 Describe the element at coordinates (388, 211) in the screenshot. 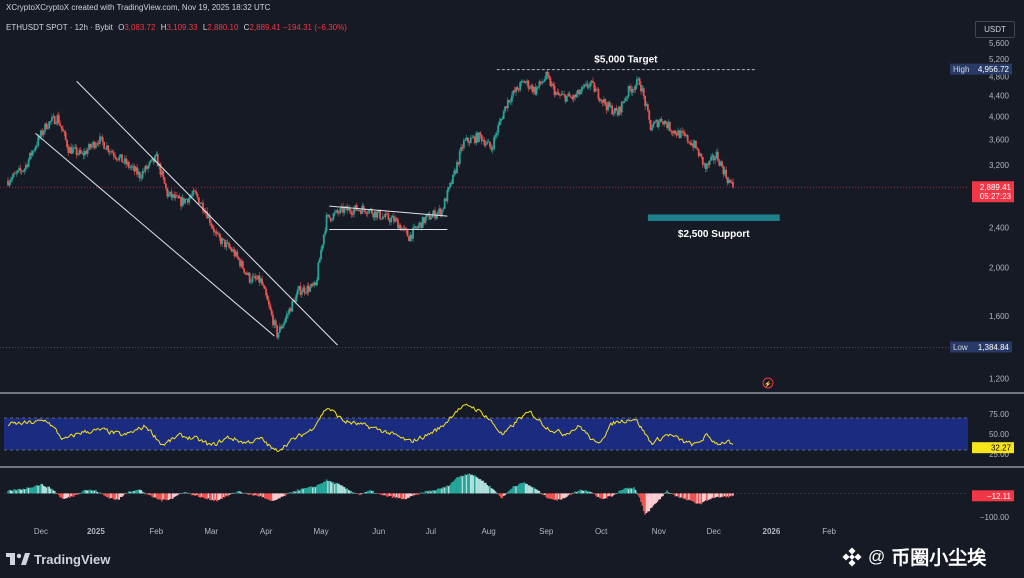

I see `flag-top-trendline` at that location.